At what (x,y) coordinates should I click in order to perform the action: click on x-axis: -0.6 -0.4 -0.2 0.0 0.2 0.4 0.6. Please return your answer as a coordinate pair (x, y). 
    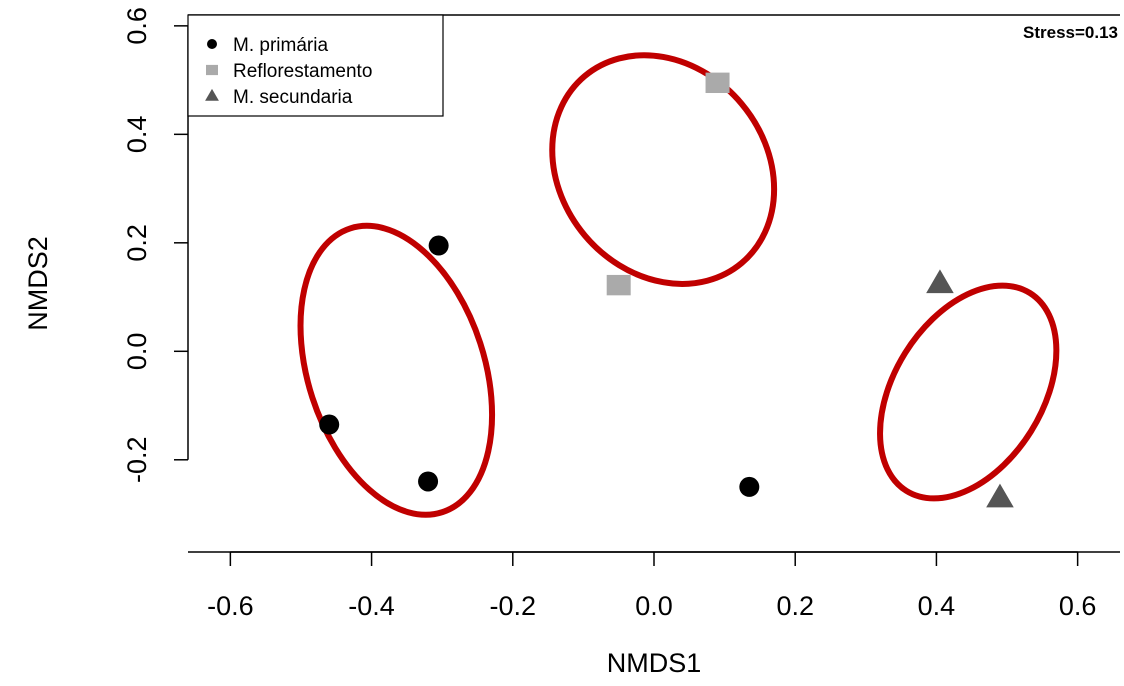
    Looking at the image, I should click on (652, 586).